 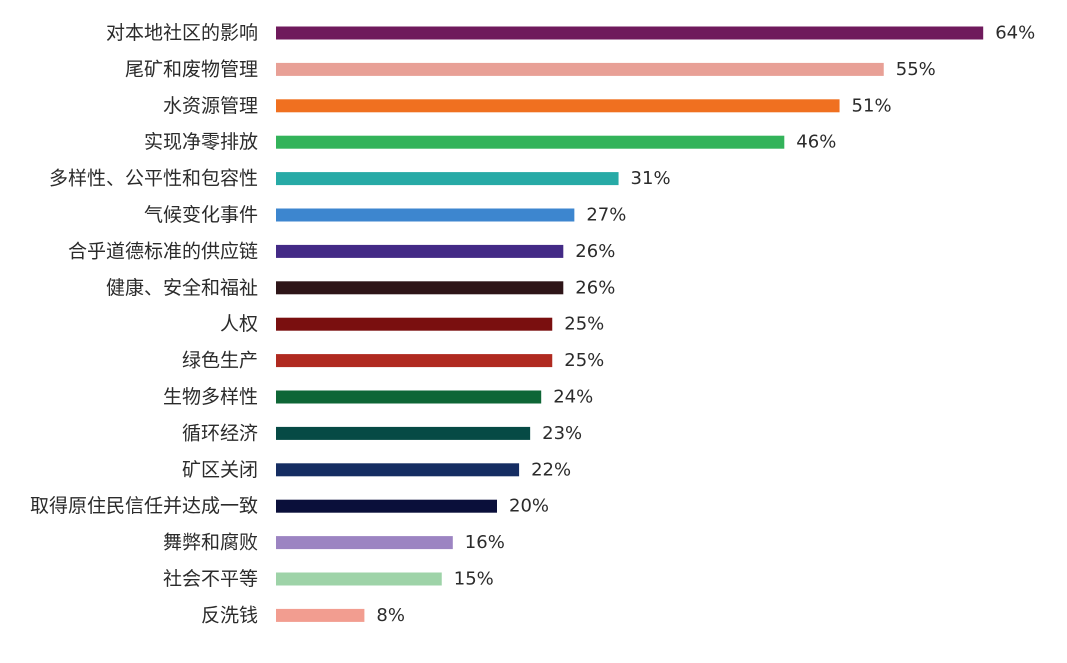 What do you see at coordinates (390, 615) in the screenshot?
I see `value-label: 8%` at bounding box center [390, 615].